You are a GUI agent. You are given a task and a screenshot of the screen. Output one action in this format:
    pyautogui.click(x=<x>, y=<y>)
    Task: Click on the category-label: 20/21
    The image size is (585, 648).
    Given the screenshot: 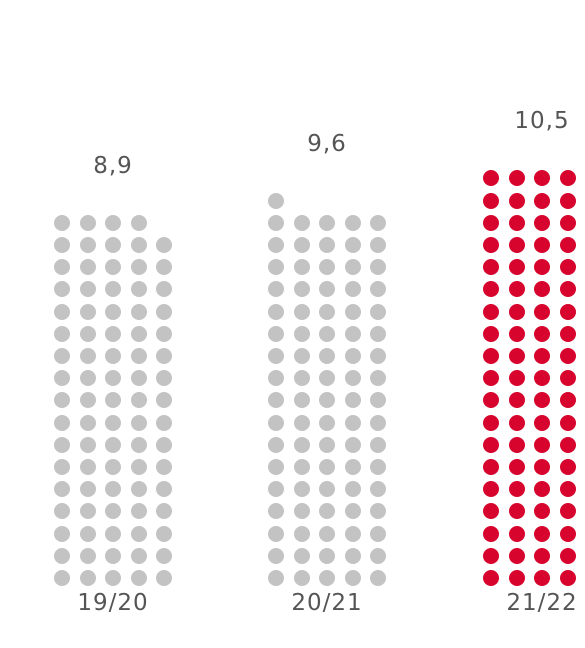 What is the action you would take?
    pyautogui.click(x=327, y=603)
    